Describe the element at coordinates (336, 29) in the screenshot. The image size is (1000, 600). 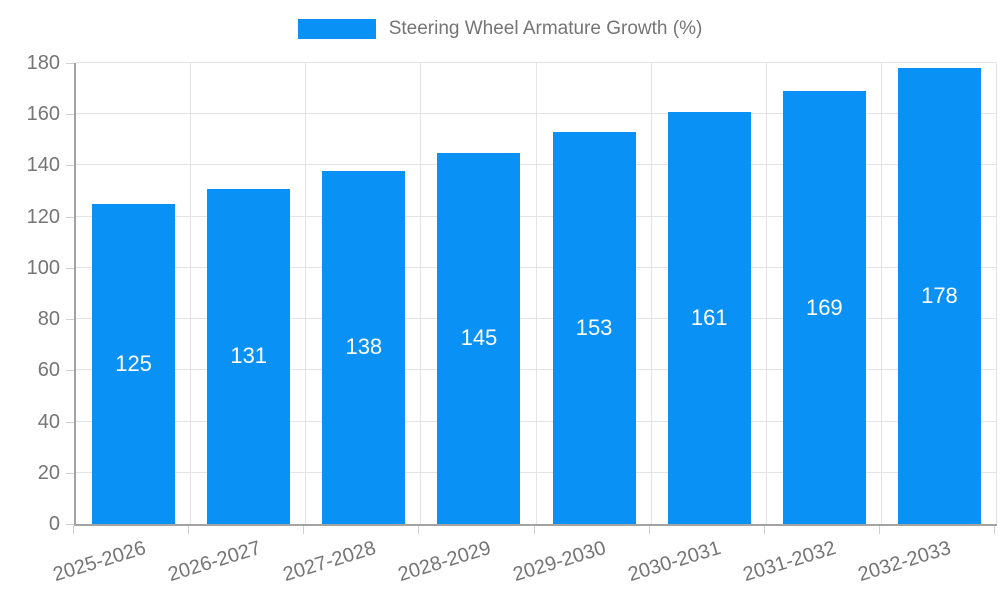
I see `legend-swatch` at that location.